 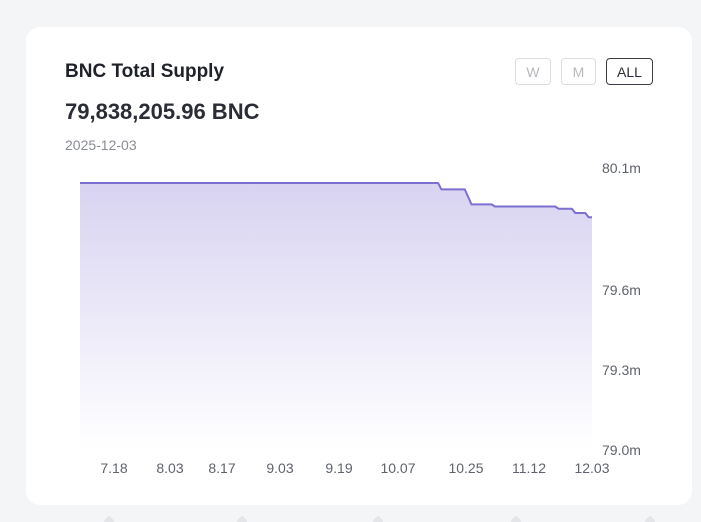 I want to click on x-tick-label: 9.03, so click(x=279, y=468).